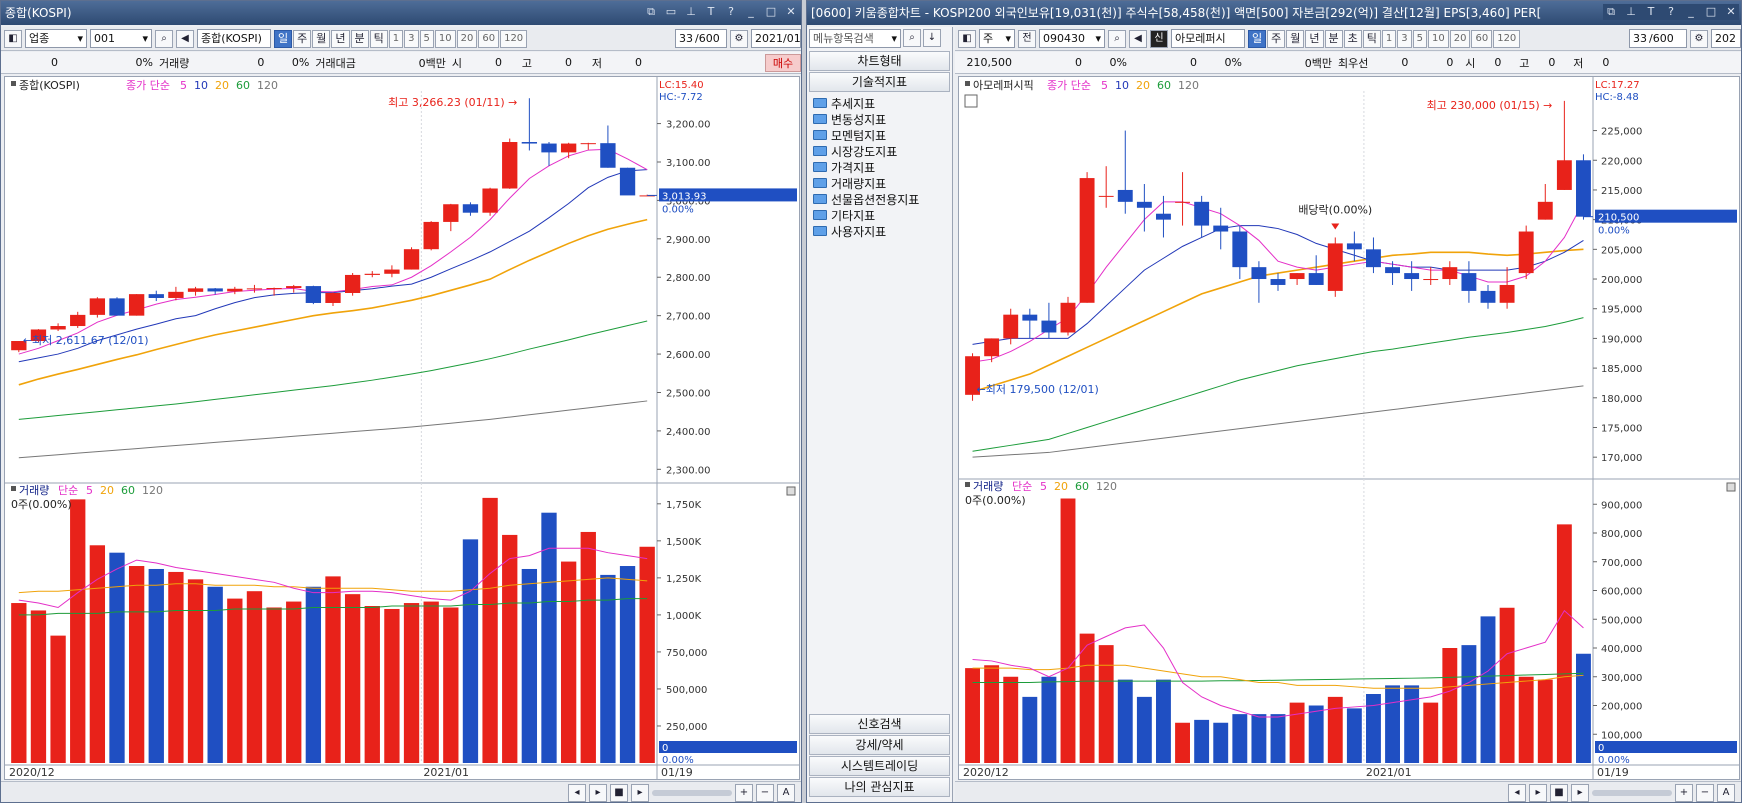 This screenshot has width=1742, height=803. What do you see at coordinates (1726, 38) in the screenshot?
I see `date-field: 202` at bounding box center [1726, 38].